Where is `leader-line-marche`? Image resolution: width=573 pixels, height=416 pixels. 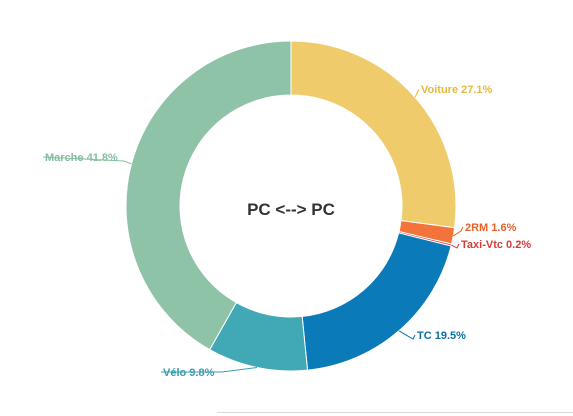 leader-line-marche is located at coordinates (87, 160).